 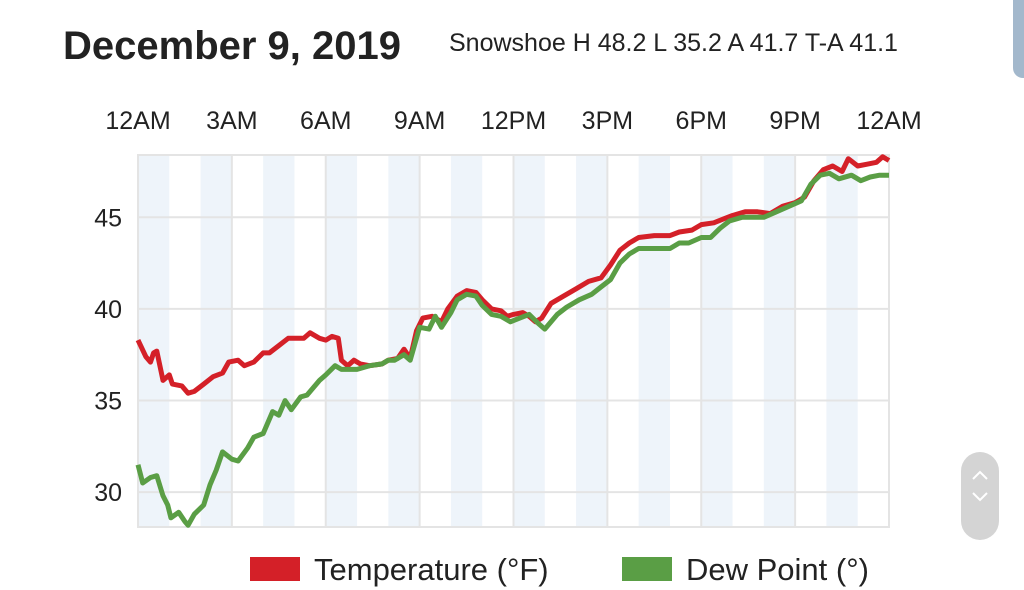 I want to click on x-tick-label: 9AM, so click(x=419, y=121).